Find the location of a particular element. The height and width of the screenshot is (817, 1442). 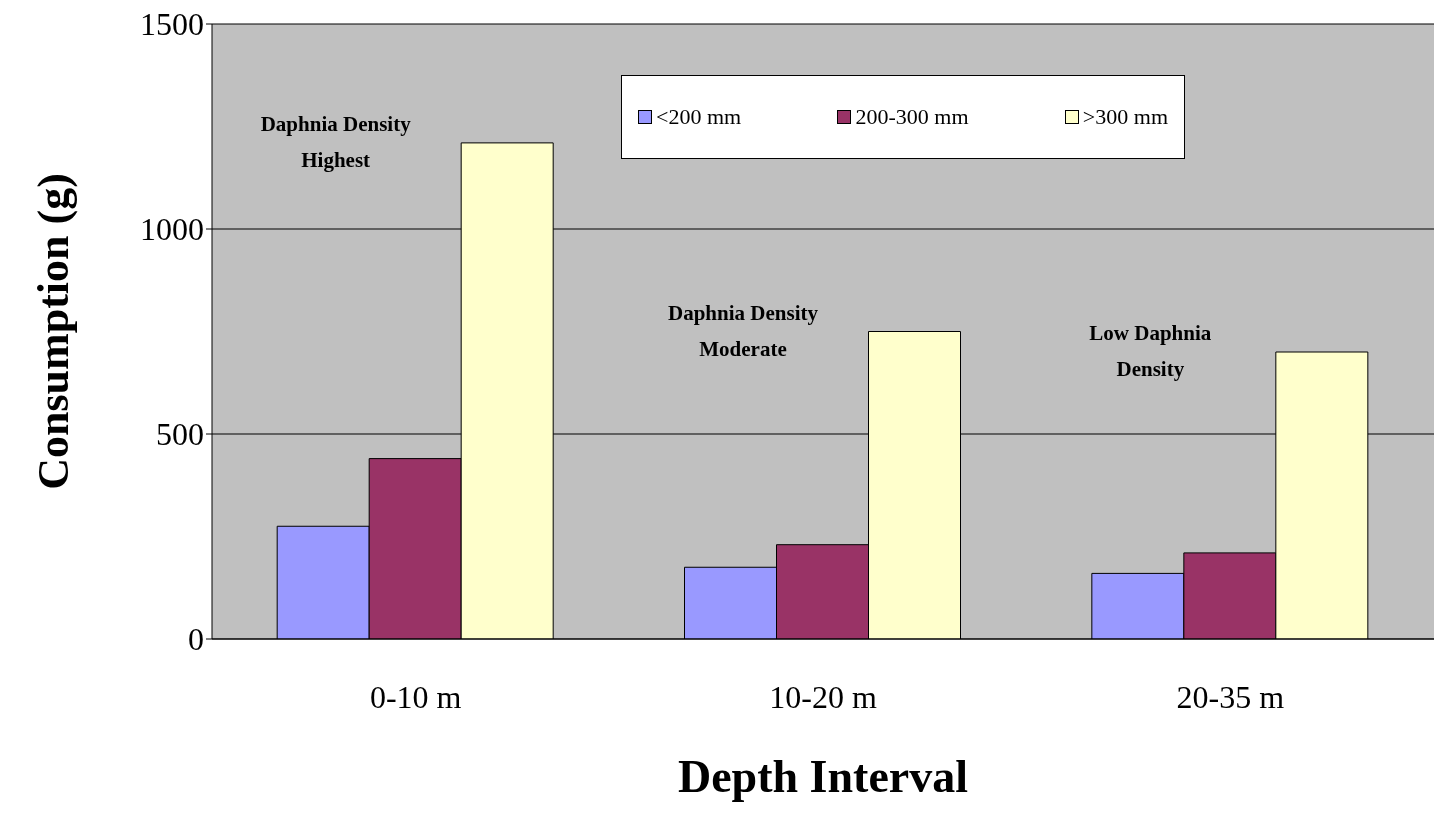

y-tick-label: 1000 is located at coordinates (172, 229).